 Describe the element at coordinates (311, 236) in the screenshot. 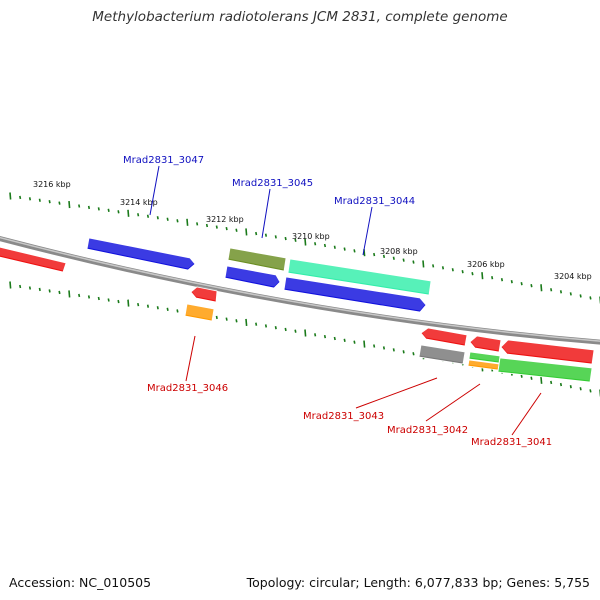

I see `kbp-label-3210: 3210 kbp` at that location.